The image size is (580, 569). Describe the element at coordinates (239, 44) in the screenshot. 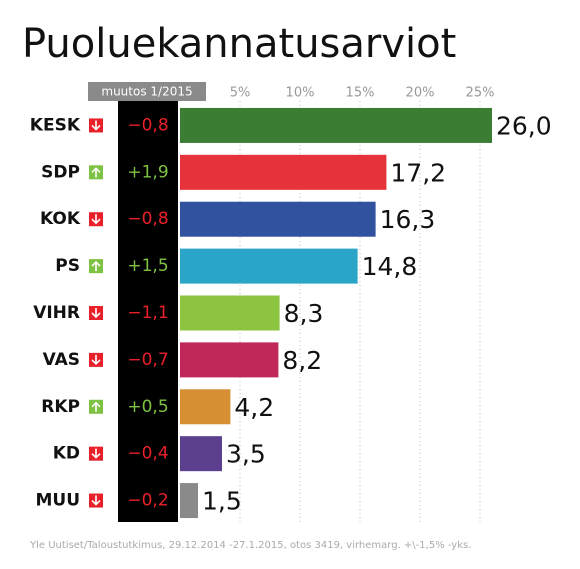

I see `chart-title: Puoluekannatusarviot` at that location.